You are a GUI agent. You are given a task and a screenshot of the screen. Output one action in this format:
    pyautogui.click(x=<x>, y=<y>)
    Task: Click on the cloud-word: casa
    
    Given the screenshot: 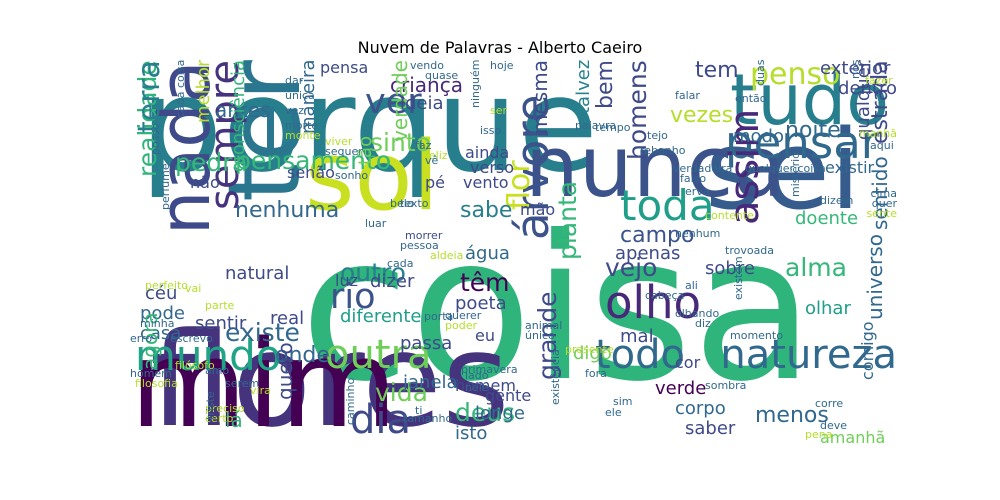 What is the action you would take?
    pyautogui.click(x=161, y=333)
    